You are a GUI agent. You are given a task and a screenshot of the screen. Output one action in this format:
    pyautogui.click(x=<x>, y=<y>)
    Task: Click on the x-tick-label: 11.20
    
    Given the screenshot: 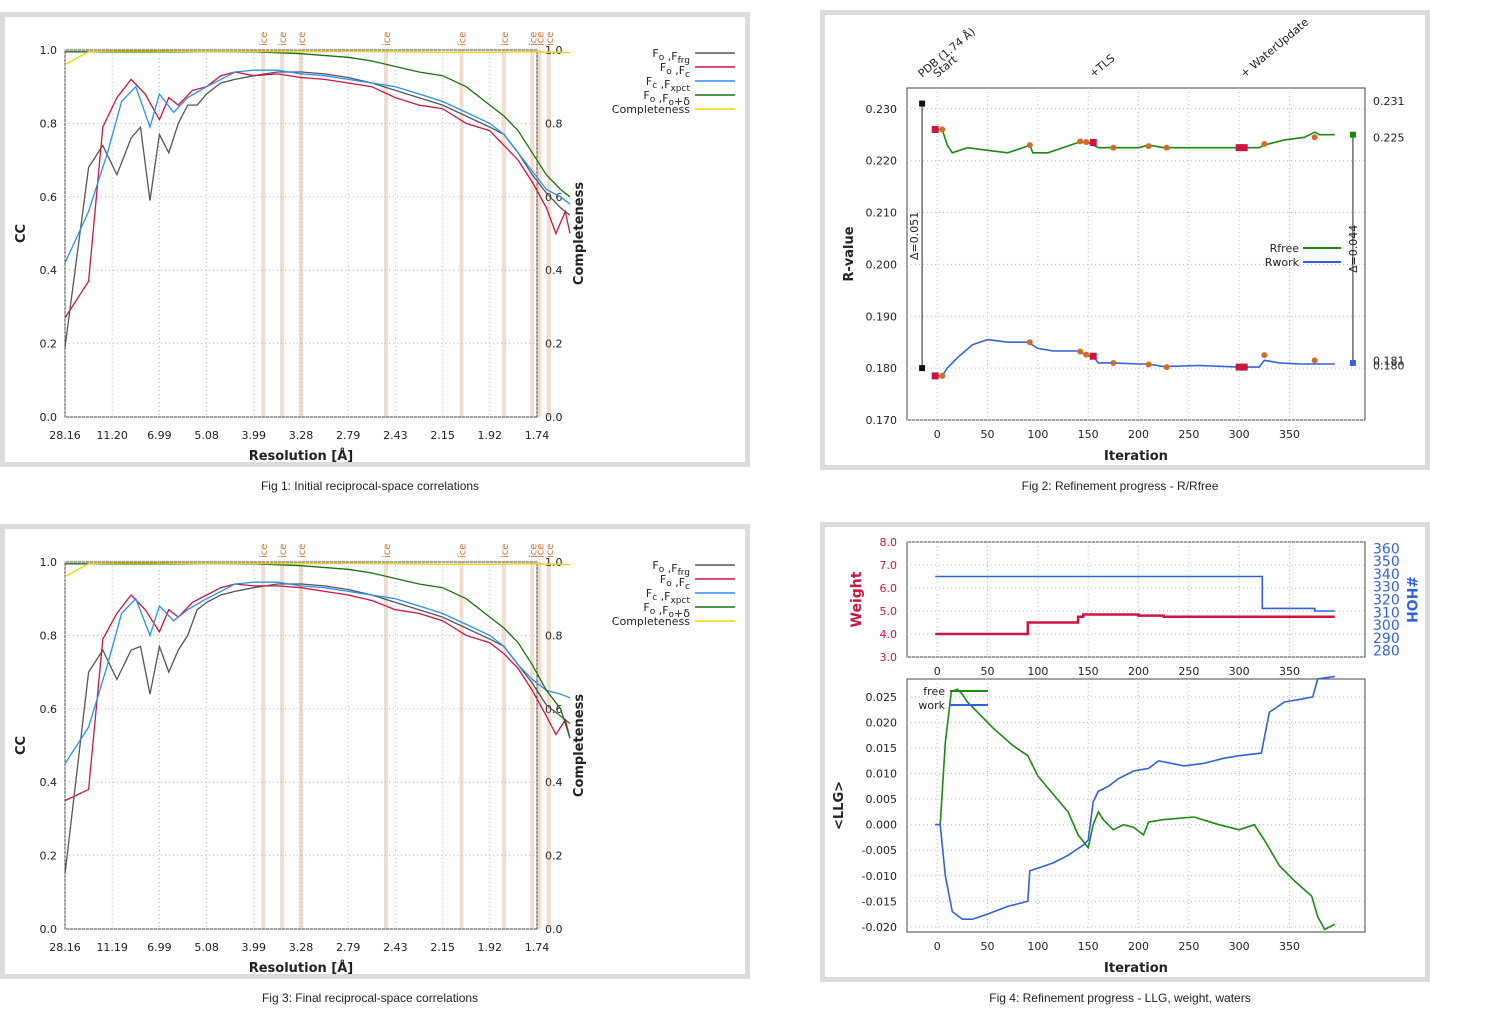 What is the action you would take?
    pyautogui.click(x=112, y=435)
    